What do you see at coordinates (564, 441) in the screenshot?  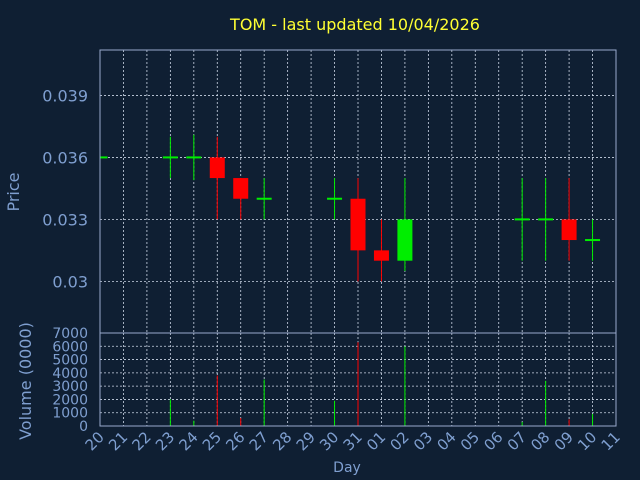 I see `x-tick-label: 09` at bounding box center [564, 441].